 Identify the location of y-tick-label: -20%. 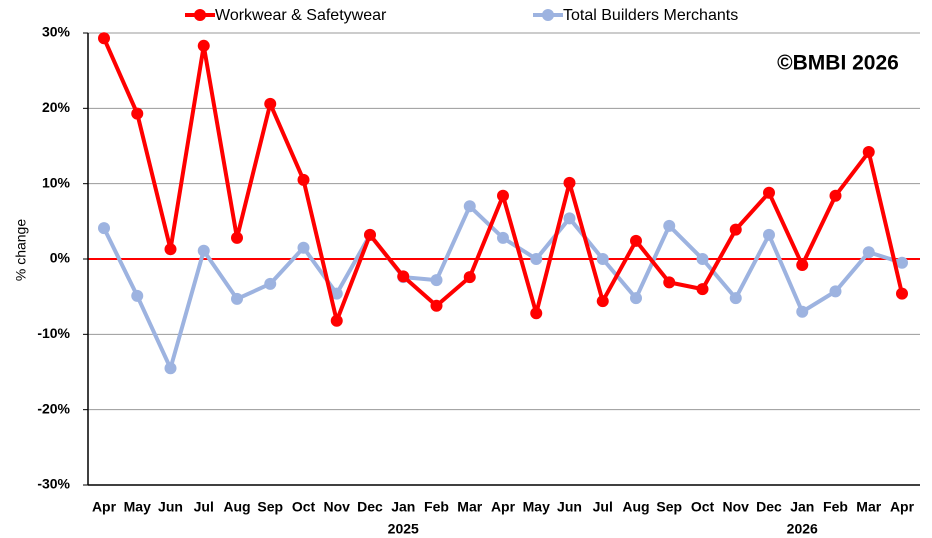
(53, 408).